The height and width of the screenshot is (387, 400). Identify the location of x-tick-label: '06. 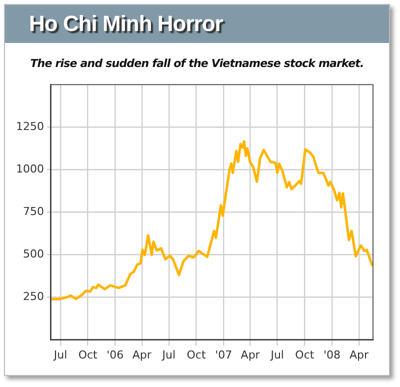
(115, 355).